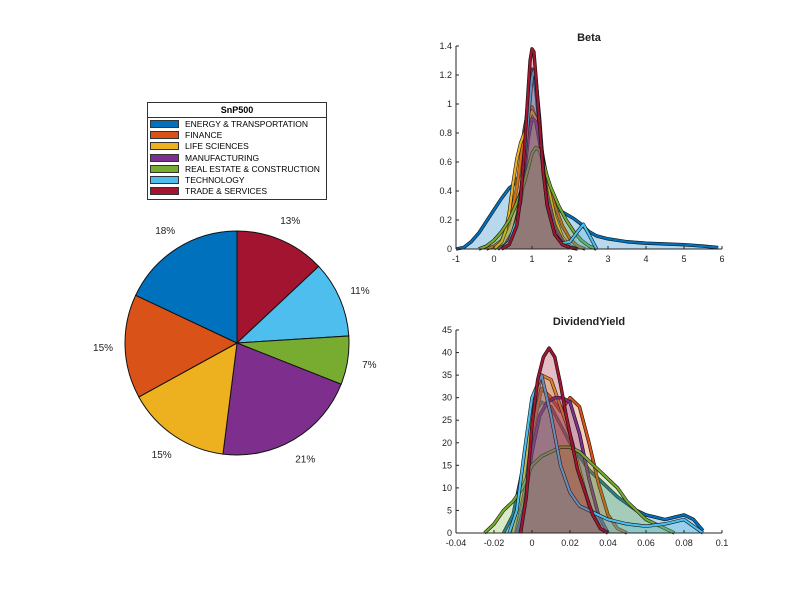 This screenshot has height=600, width=800. What do you see at coordinates (103, 348) in the screenshot?
I see `pie-label-finance: 15%` at bounding box center [103, 348].